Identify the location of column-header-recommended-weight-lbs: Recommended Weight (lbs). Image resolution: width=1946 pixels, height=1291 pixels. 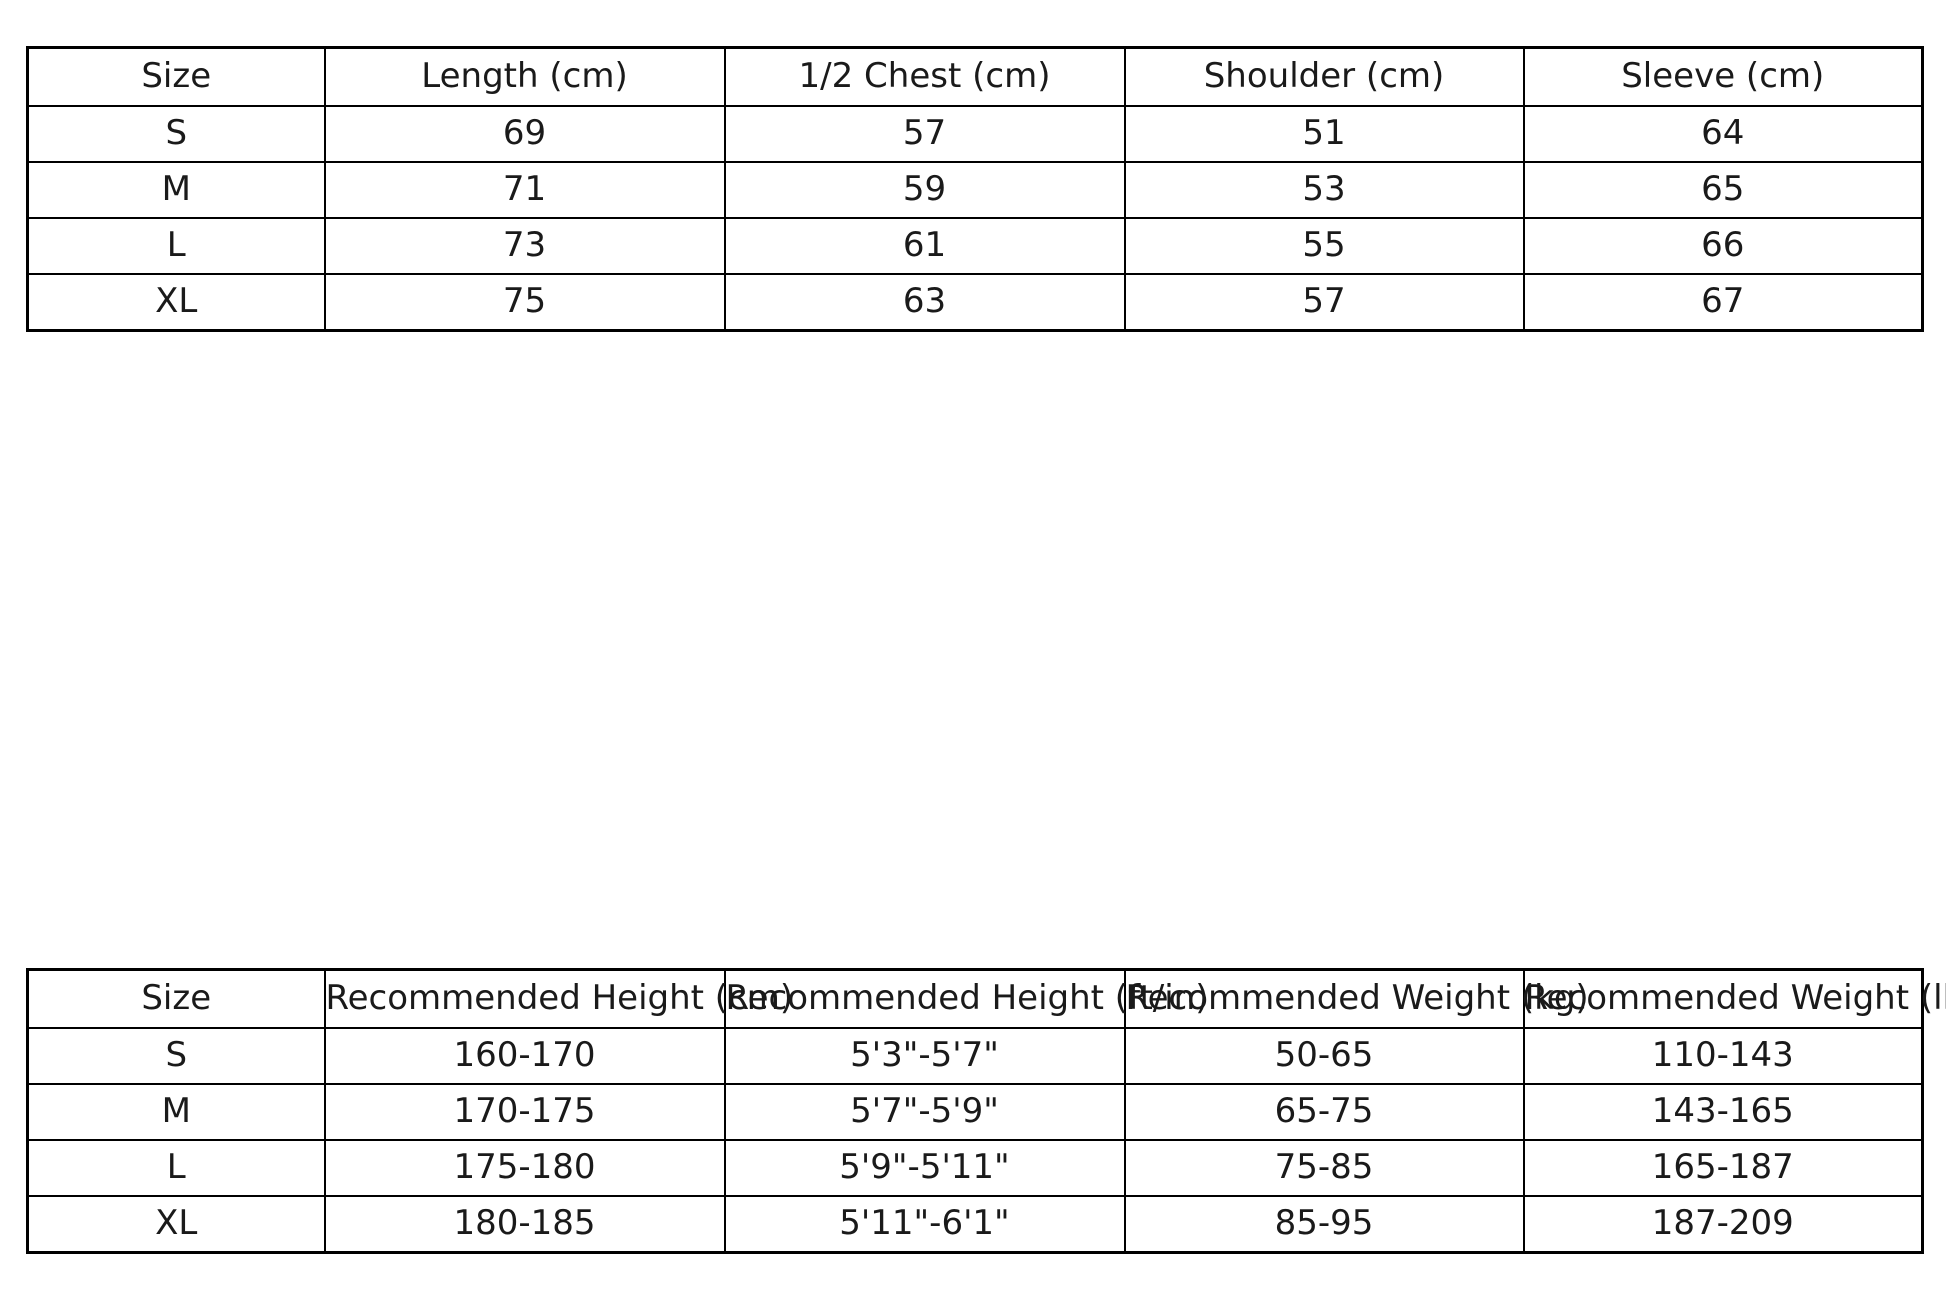
(1734, 998).